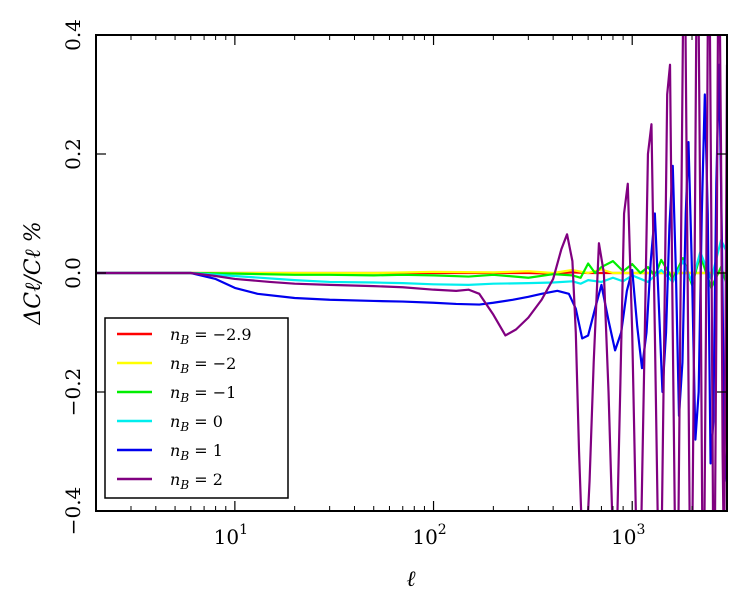 This screenshot has width=747, height=607. What do you see at coordinates (411, 579) in the screenshot?
I see `x-axis-label: ℓ` at bounding box center [411, 579].